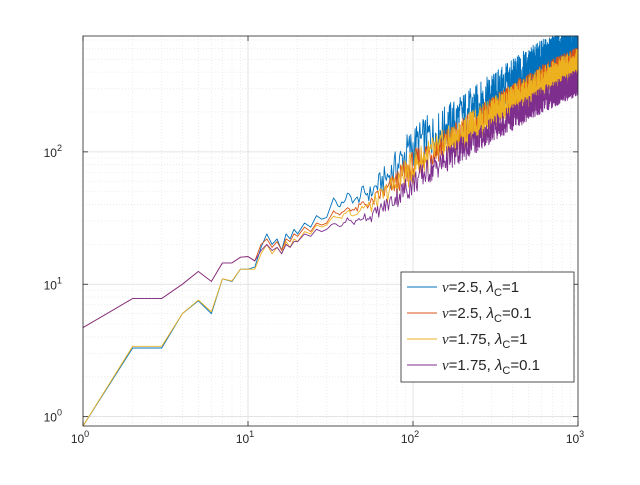  Describe the element at coordinates (581, 434) in the screenshot. I see `x-tick-exponent: 3` at that location.